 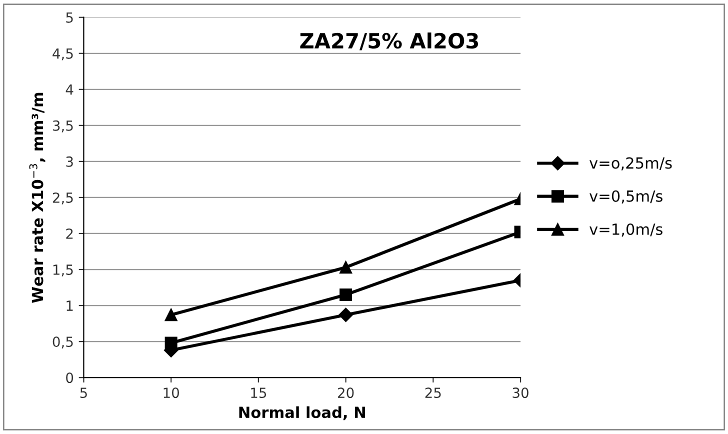 What do you see at coordinates (433, 393) in the screenshot?
I see `x-tick-label: 25` at bounding box center [433, 393].